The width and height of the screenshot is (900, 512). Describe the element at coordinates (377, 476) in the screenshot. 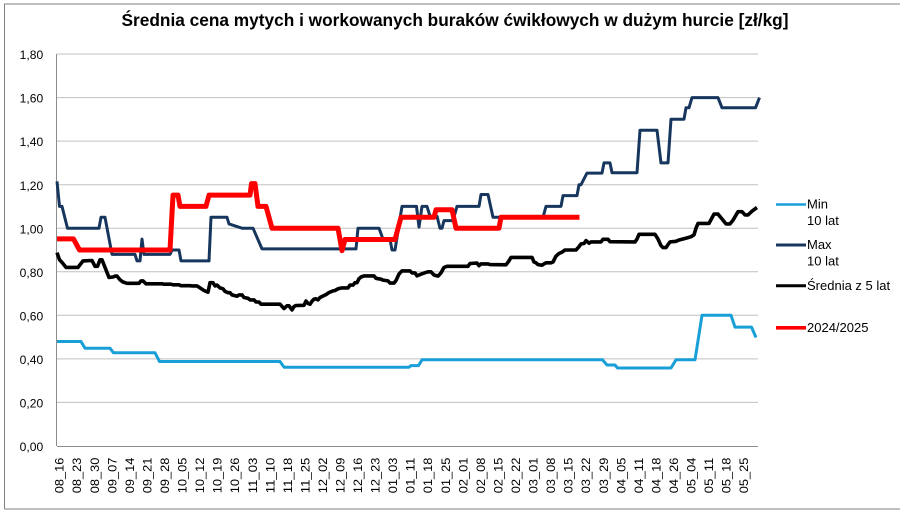

I see `svg-text: 12_23` at that location.